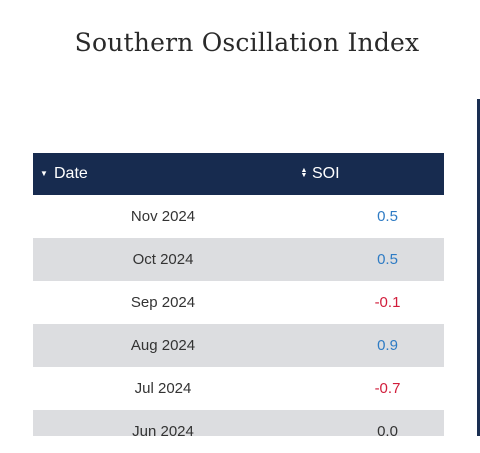  Describe the element at coordinates (387, 345) in the screenshot. I see `soi-value: 0.9` at that location.